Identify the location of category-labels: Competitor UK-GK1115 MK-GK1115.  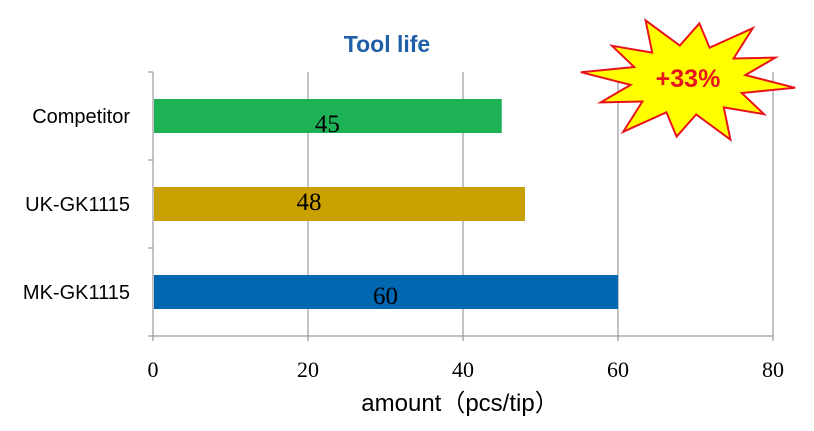
(76, 205).